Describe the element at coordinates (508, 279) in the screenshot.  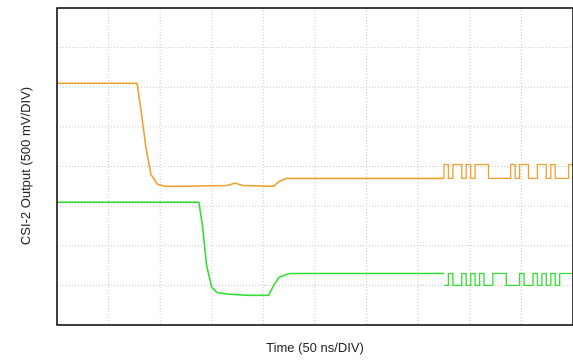
I see `series-2-data-burst` at that location.